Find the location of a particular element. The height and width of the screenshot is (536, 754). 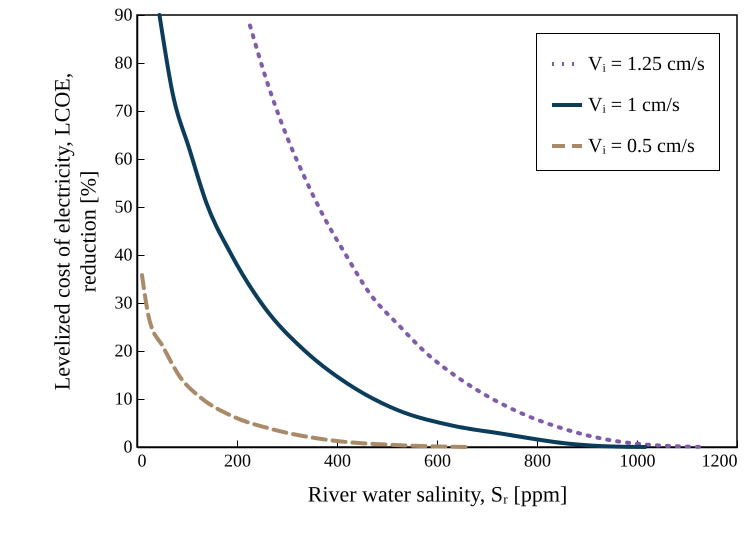

x-tick-label: 400 is located at coordinates (337, 460).